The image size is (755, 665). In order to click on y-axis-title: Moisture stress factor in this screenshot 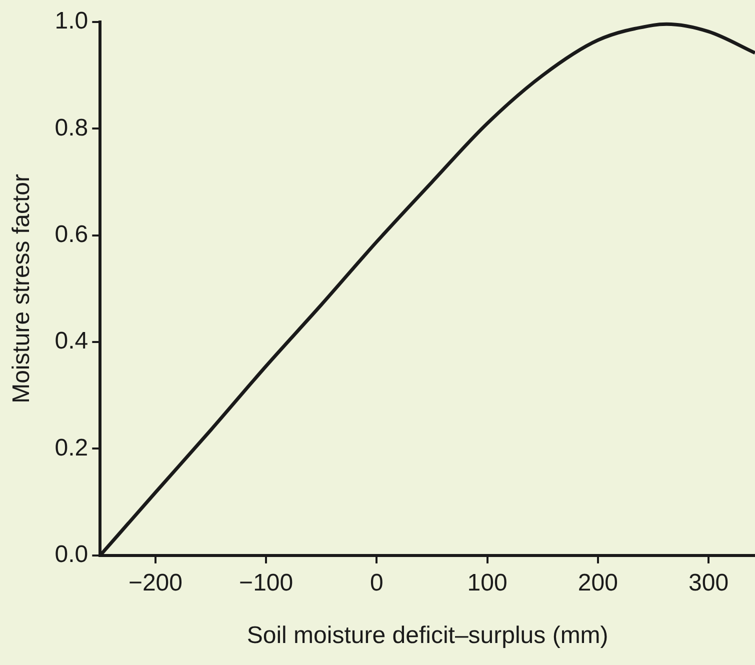, I will do `click(22, 289)`.